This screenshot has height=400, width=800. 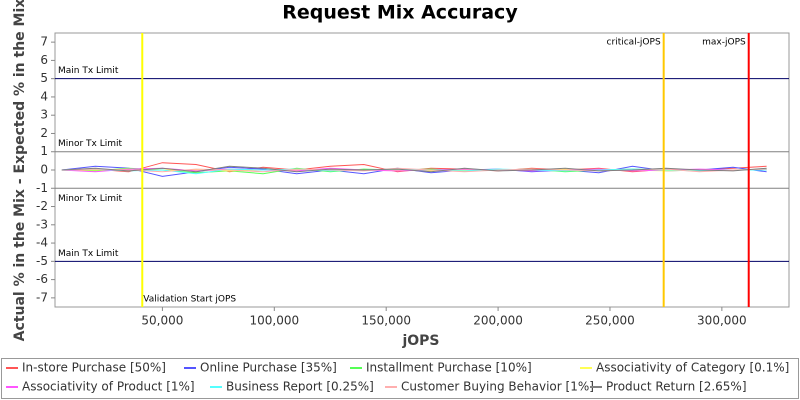 I want to click on x-axis-label: jOPS, so click(x=420, y=341).